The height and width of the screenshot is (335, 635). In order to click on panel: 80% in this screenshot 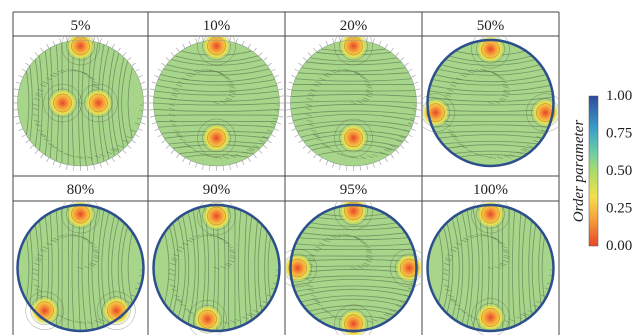, I will do `click(80, 257)`.